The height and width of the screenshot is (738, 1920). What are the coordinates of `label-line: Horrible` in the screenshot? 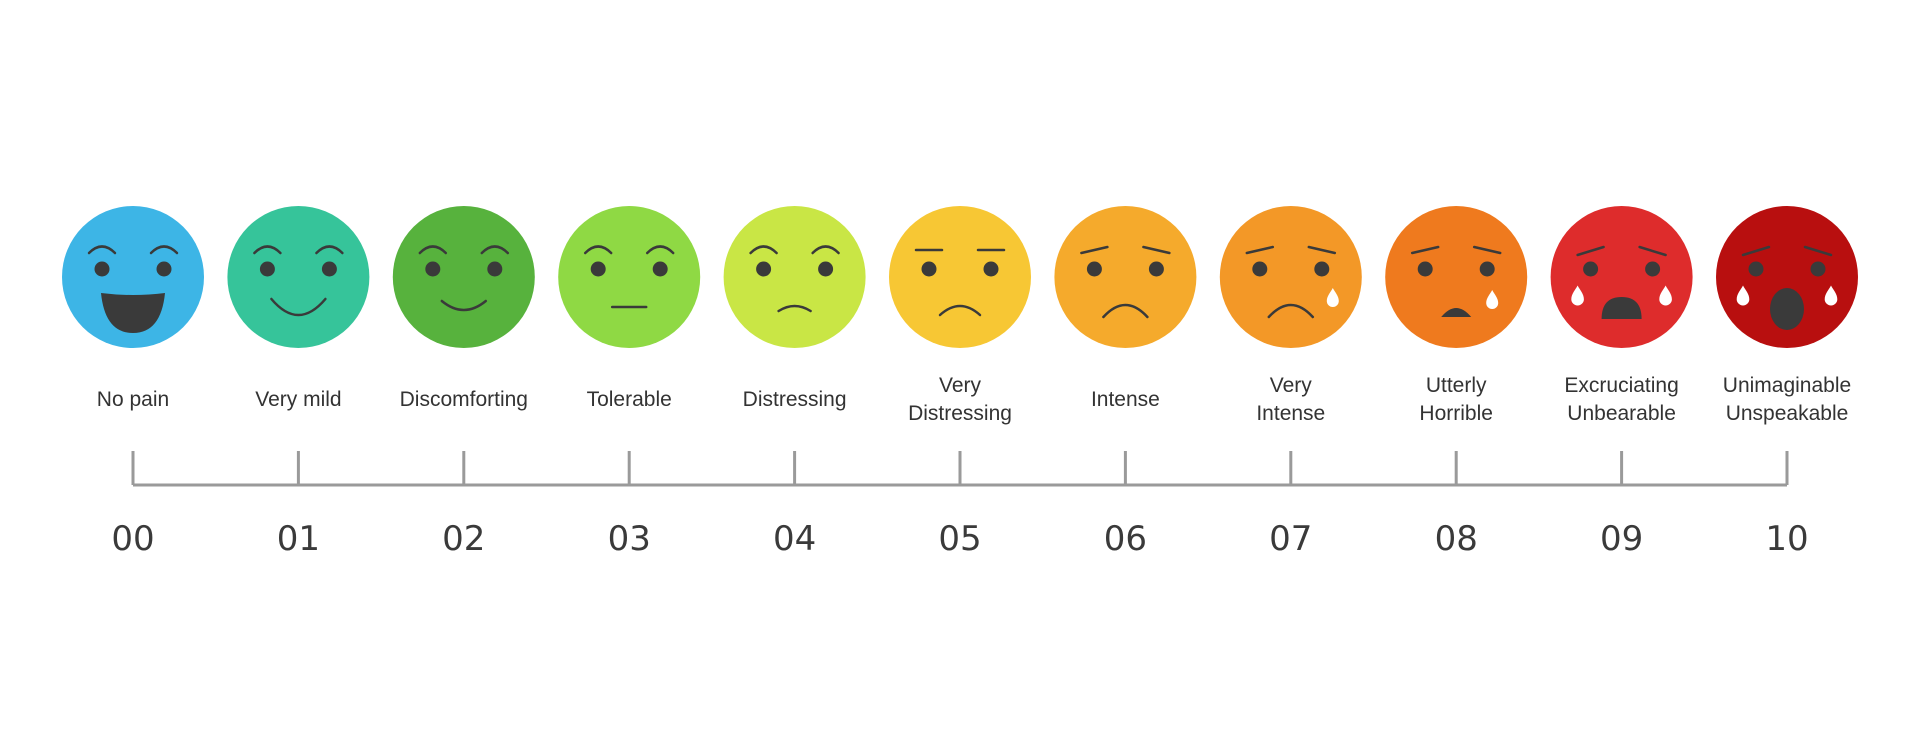 It's located at (1456, 413).